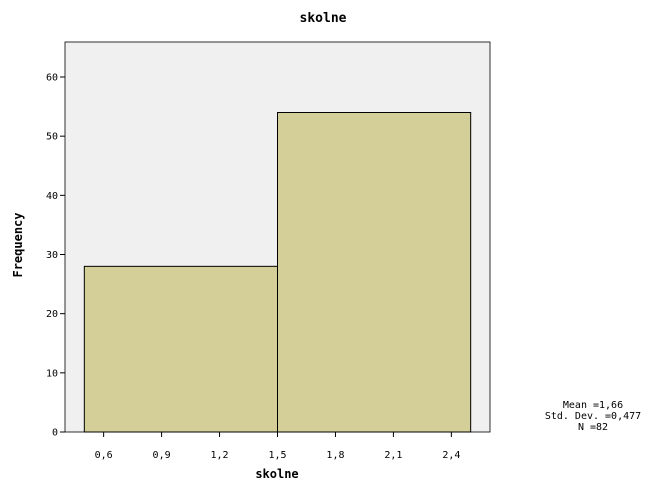 Image resolution: width=647 pixels, height=486 pixels. I want to click on stat-std-dev: Std. Dev. =0,477, so click(593, 416).